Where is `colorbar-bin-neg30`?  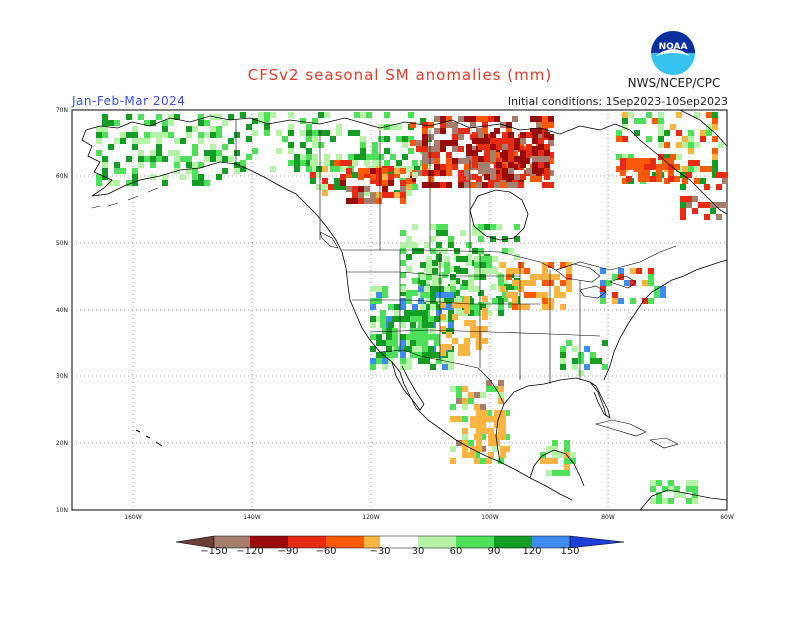 colorbar-bin-neg30 is located at coordinates (372, 542).